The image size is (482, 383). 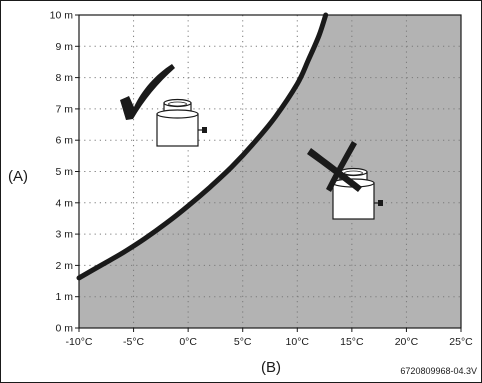 What do you see at coordinates (334, 166) in the screenshot?
I see `cross-mark-icon` at bounding box center [334, 166].